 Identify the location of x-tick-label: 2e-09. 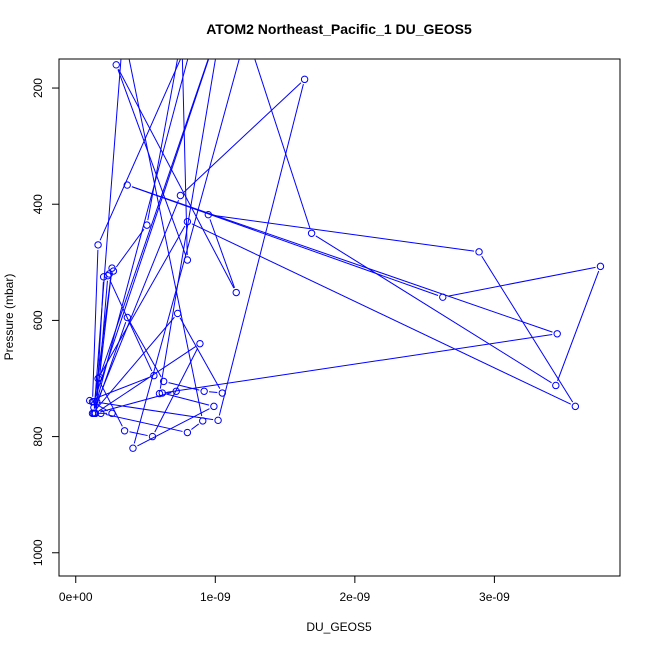
(354, 597).